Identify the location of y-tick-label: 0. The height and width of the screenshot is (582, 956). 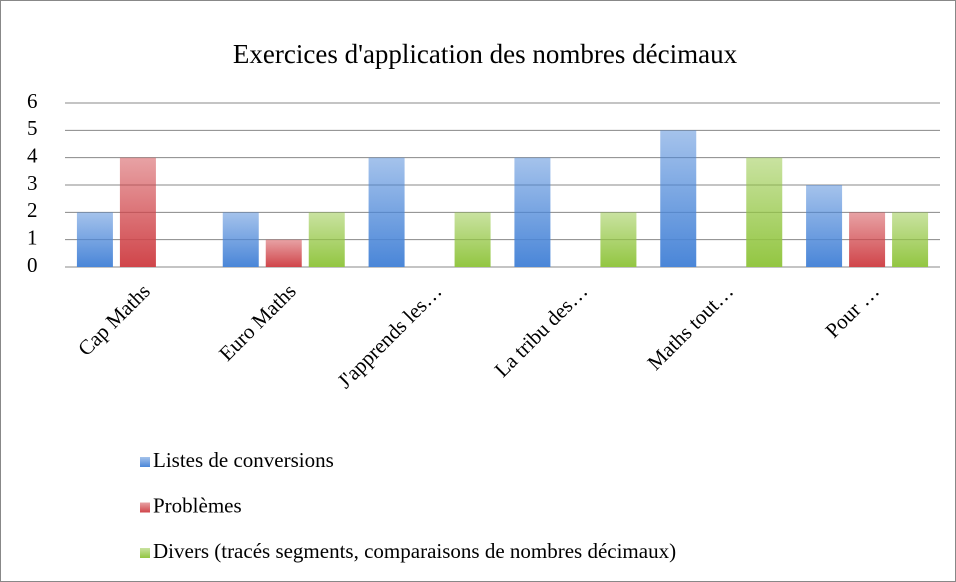
(32, 265).